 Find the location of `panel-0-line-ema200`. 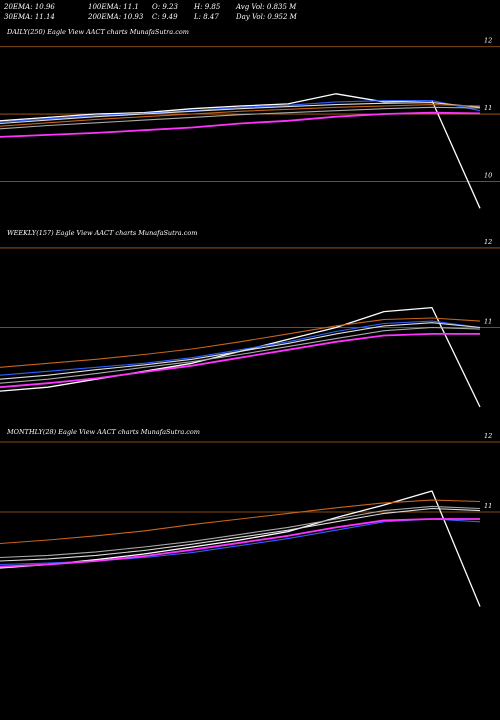

panel-0-line-ema200 is located at coordinates (240, 124).